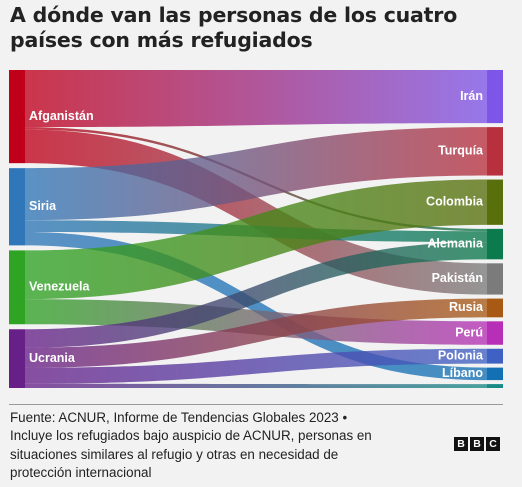 This screenshot has height=487, width=522. Describe the element at coordinates (455, 202) in the screenshot. I see `target-label-colombia: Colombia` at that location.